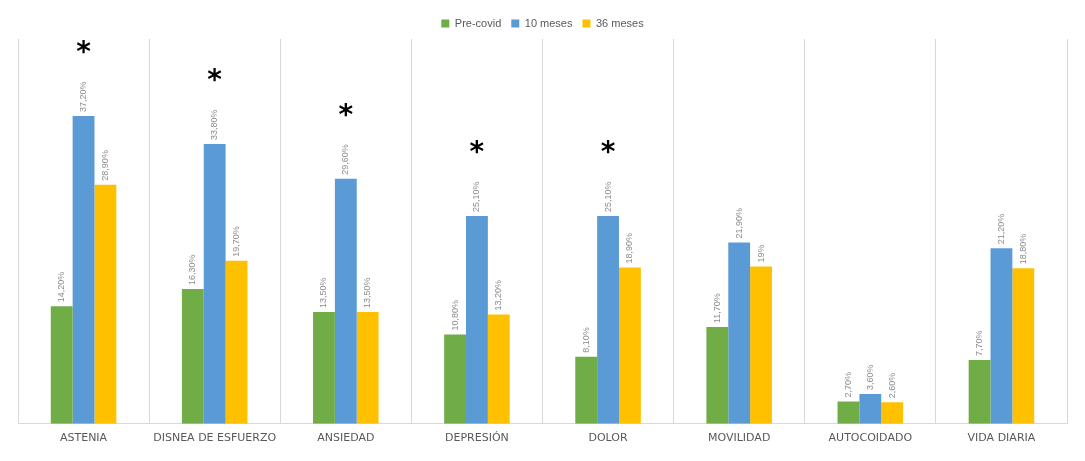  I want to click on x-tick-label: MOVILIDAD, so click(739, 438).